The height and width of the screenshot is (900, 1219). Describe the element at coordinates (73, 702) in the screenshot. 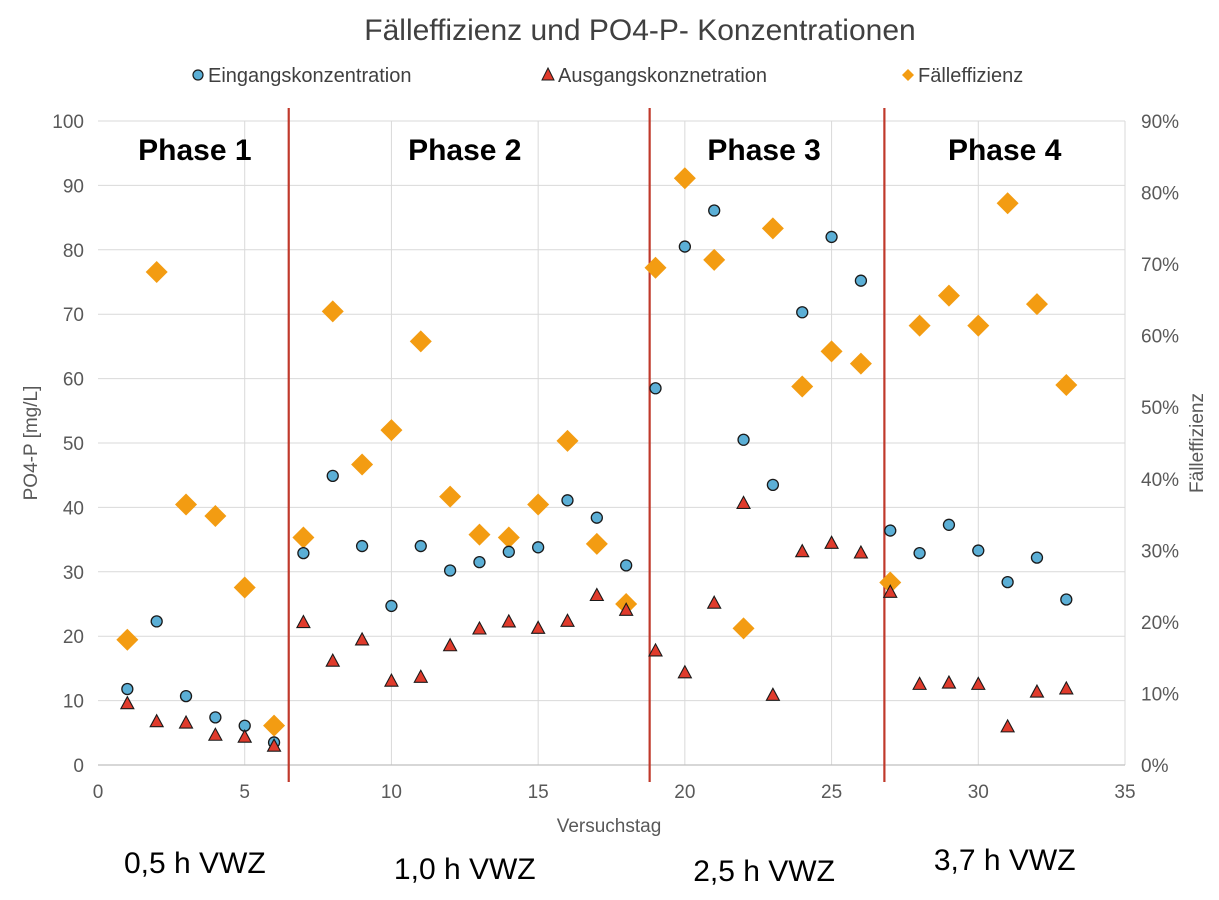

I see `y-tick-label: 10` at that location.